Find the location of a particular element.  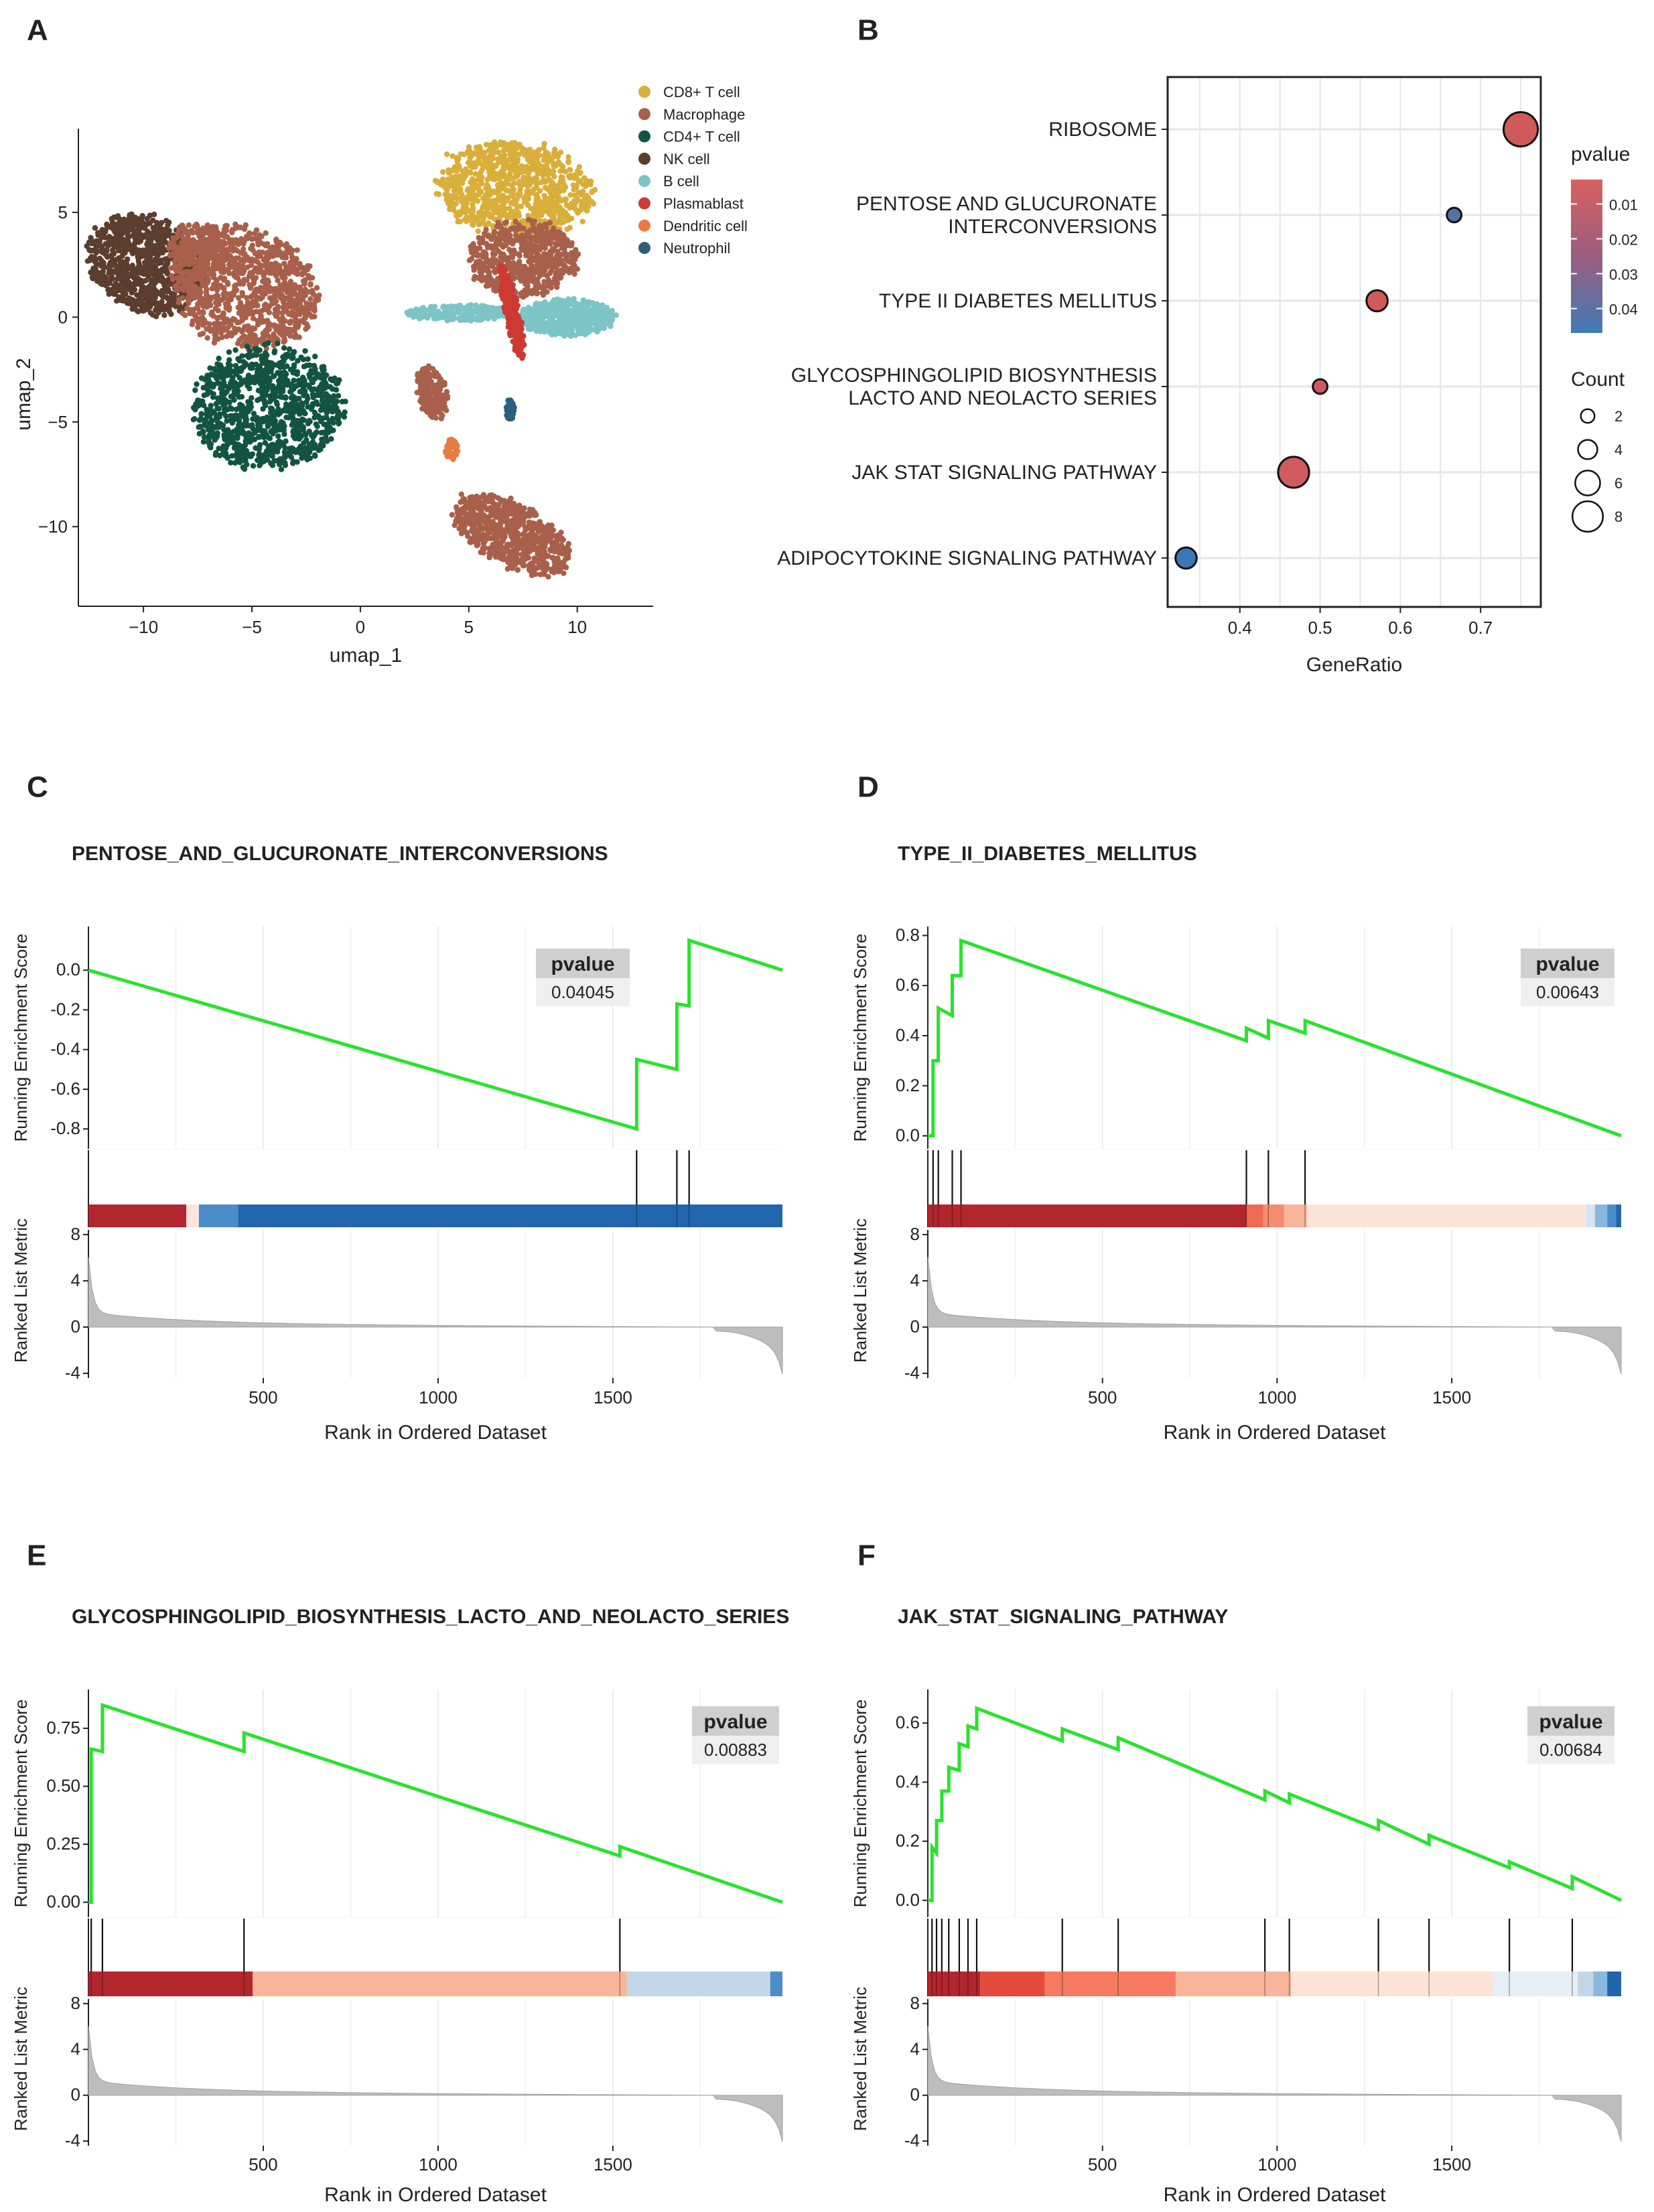

umap-cluster-cd4-t-cell is located at coordinates (269, 406).